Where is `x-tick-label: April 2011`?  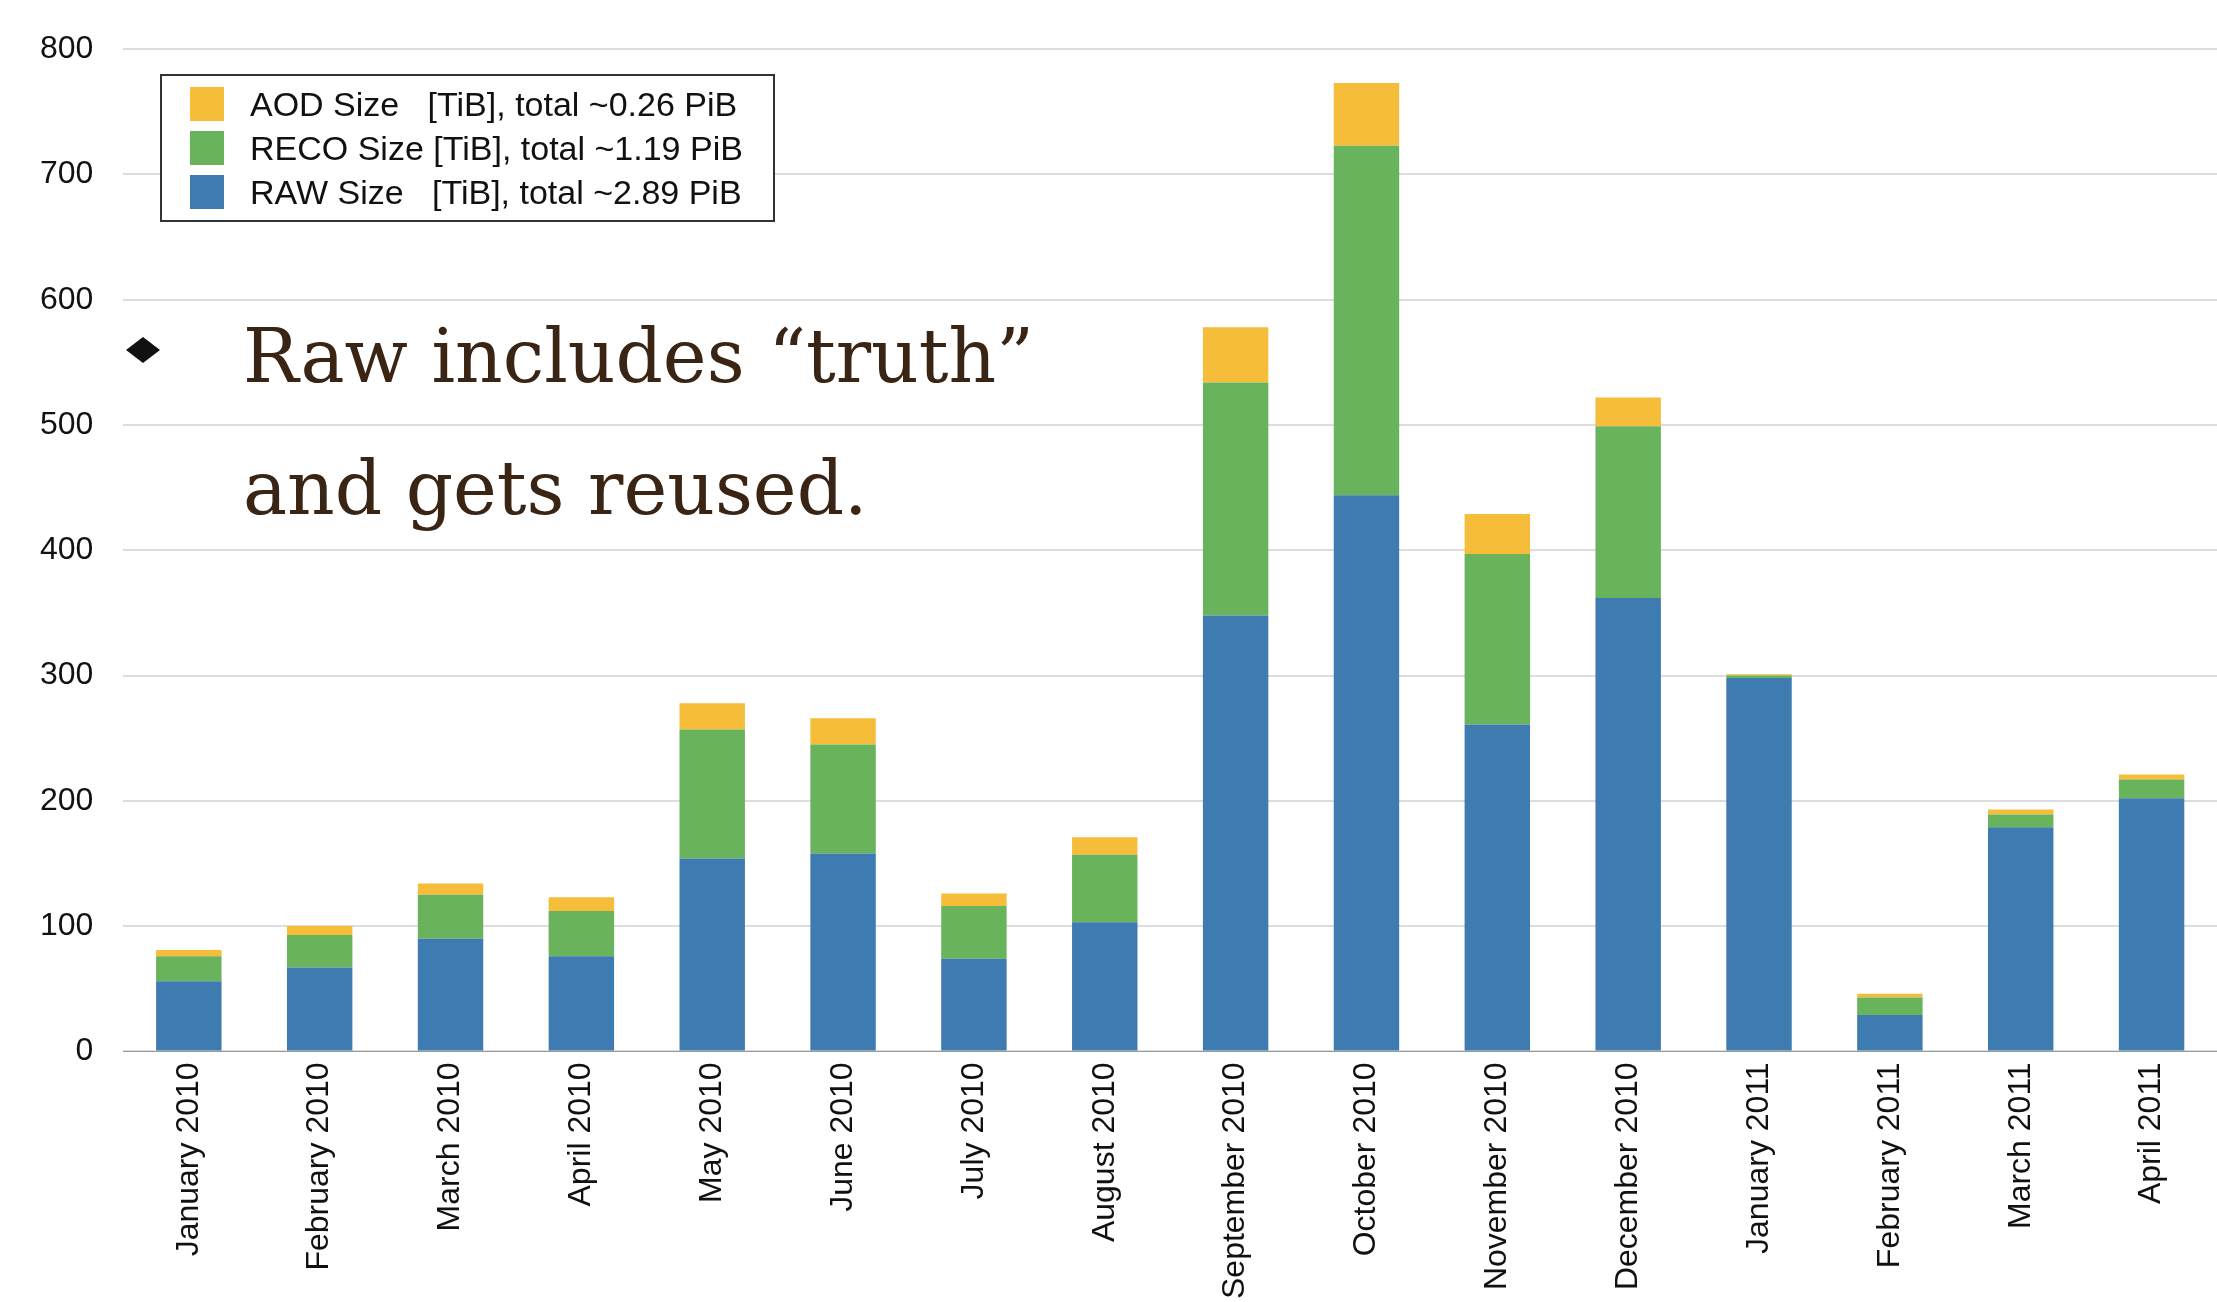
x-tick-label: April 2011 is located at coordinates (2149, 1133).